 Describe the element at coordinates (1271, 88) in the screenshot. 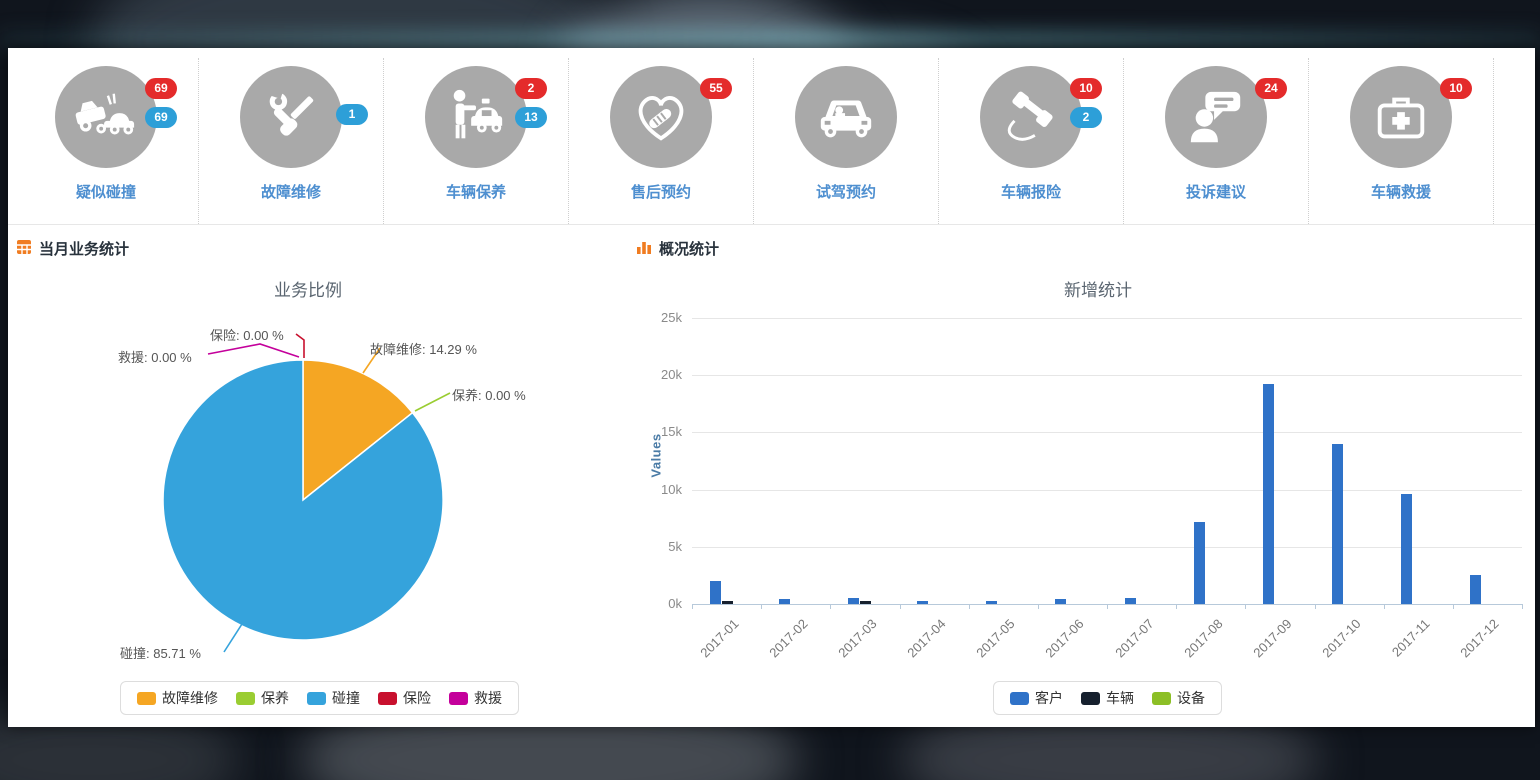

I see `badge-red: 24` at that location.